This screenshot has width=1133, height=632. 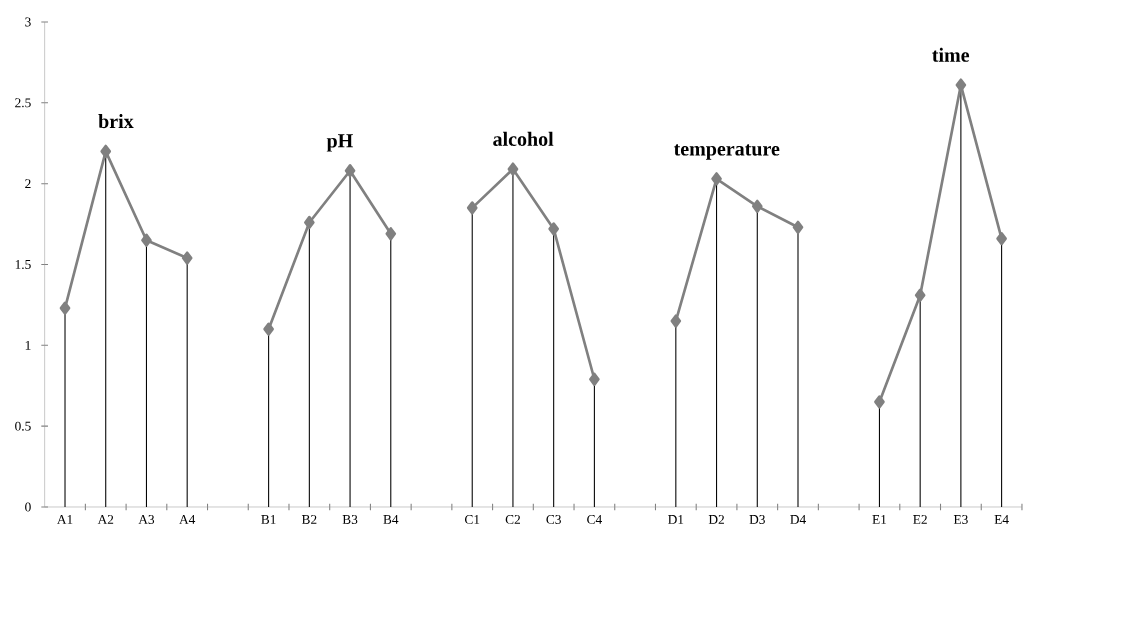 What do you see at coordinates (339, 143) in the screenshot?
I see `series-label: pH` at bounding box center [339, 143].